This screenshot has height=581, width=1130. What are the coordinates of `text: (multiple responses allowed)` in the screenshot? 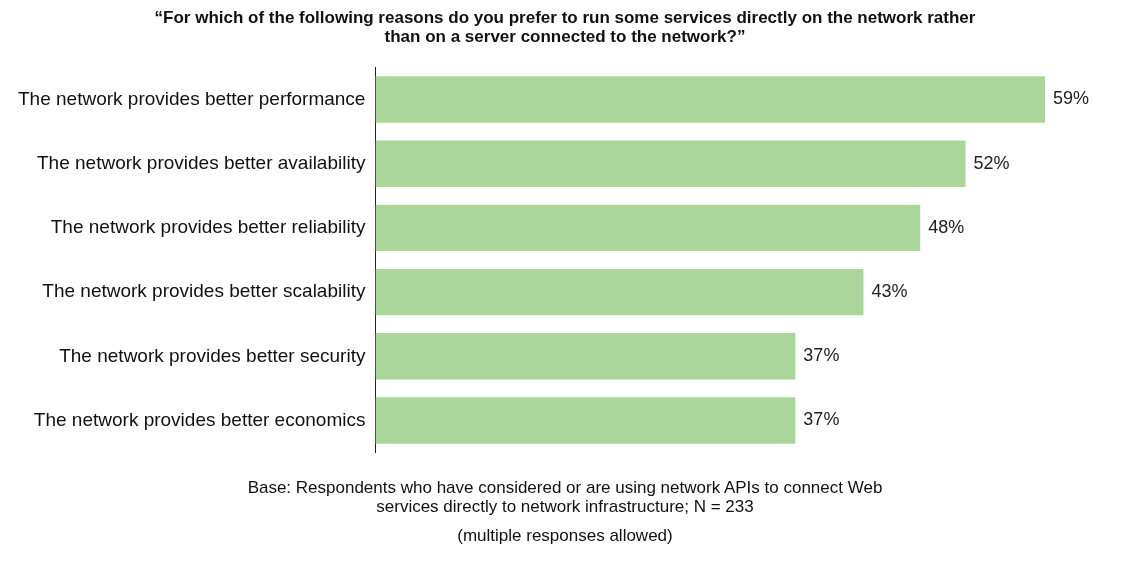 It's located at (565, 535).